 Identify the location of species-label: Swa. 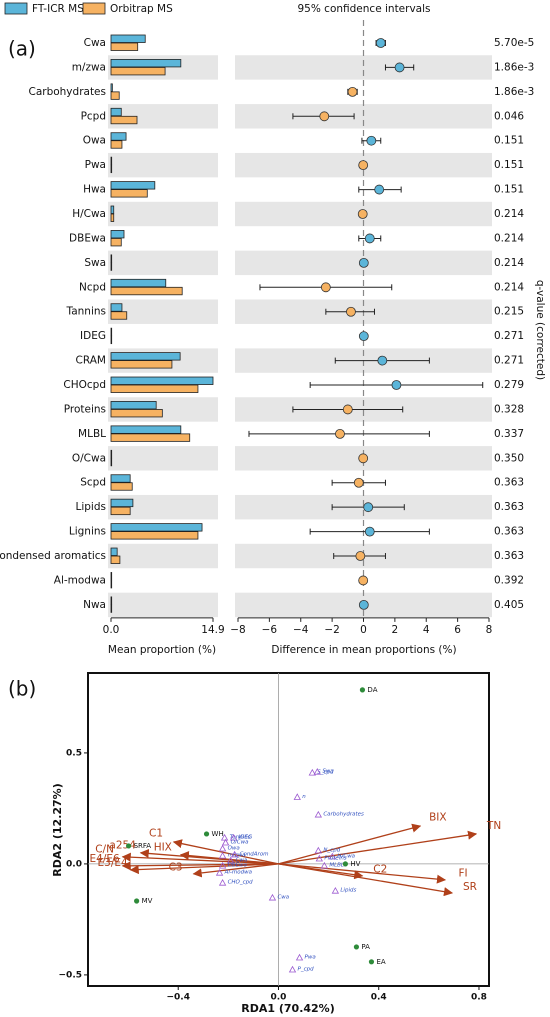
(328, 772).